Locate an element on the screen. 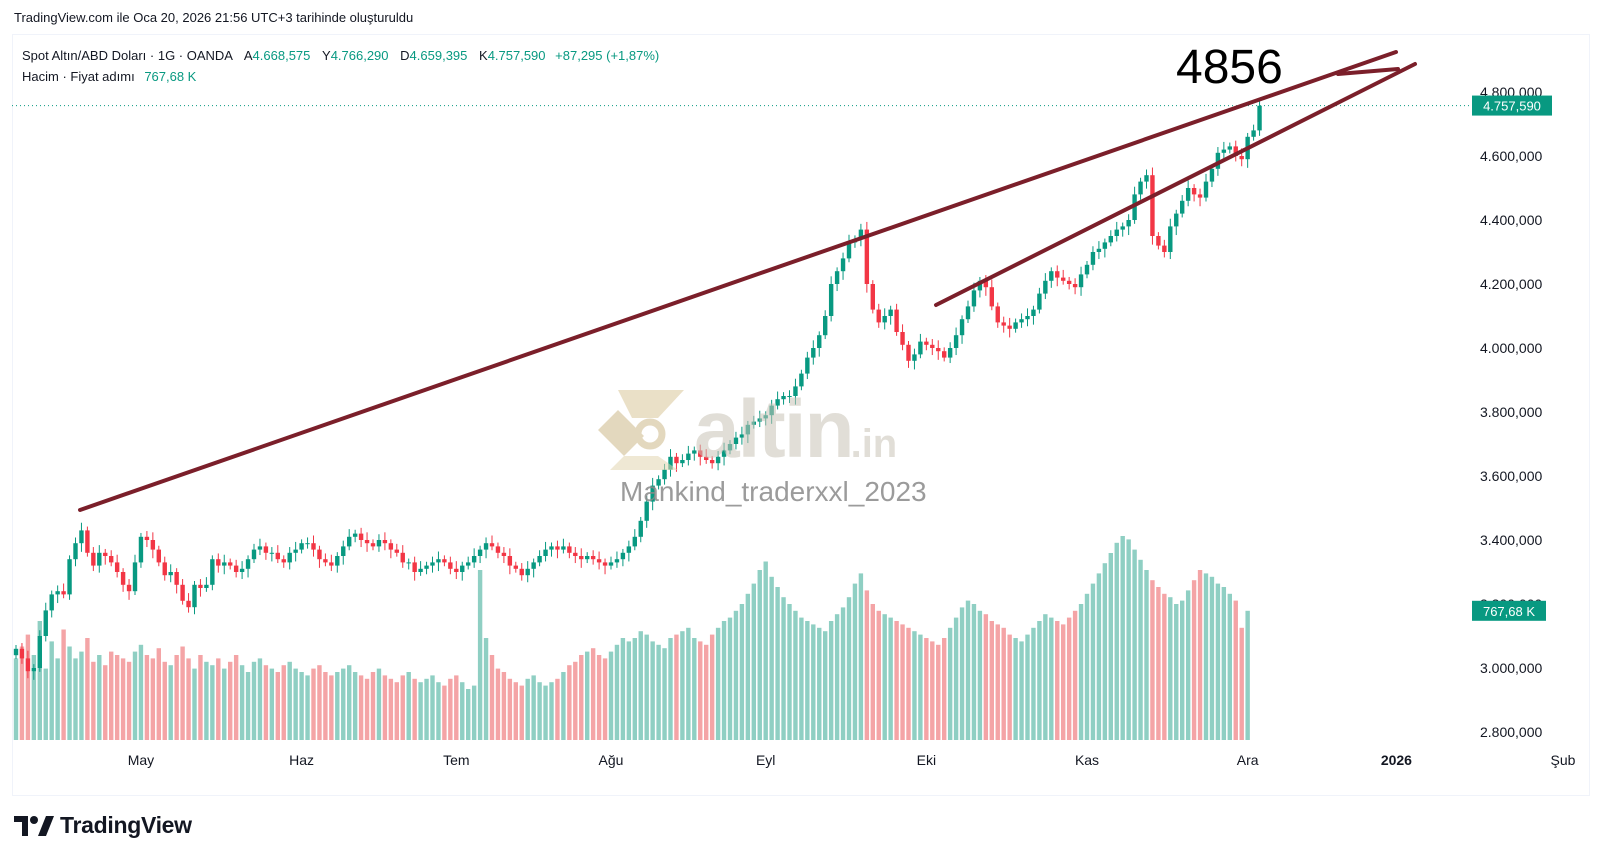 This screenshot has width=1600, height=867. legend-symbol: Spot Altın/ABD Doları · 1G · OANDA is located at coordinates (127, 55).